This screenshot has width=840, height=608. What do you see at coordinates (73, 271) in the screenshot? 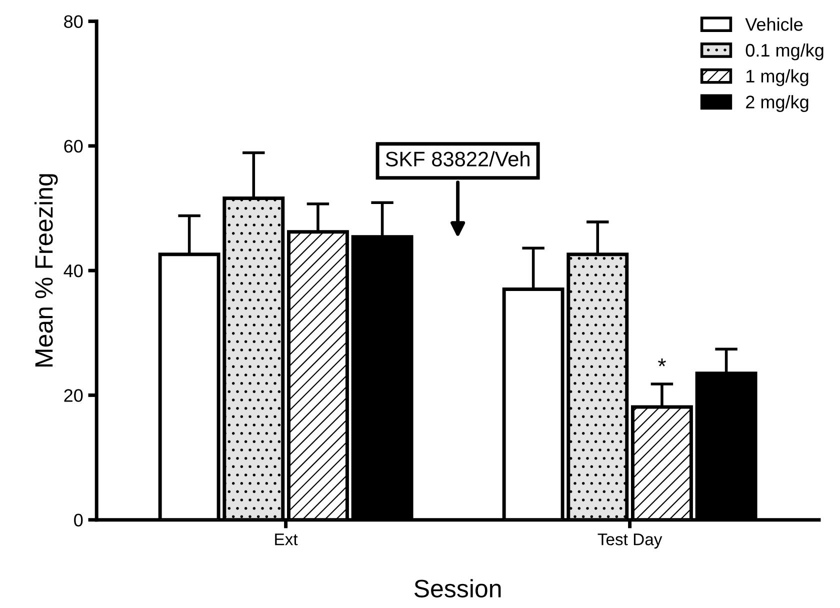
I see `y-tick-label: 40` at bounding box center [73, 271].